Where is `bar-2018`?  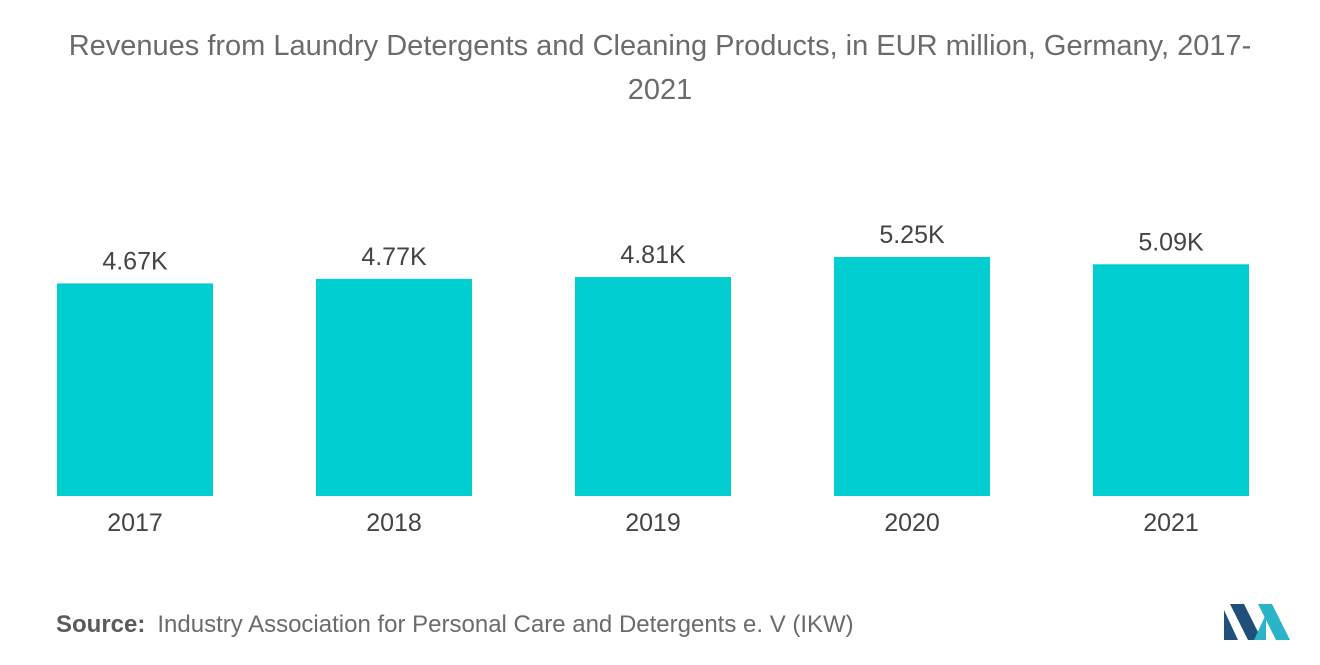 bar-2018 is located at coordinates (394, 387).